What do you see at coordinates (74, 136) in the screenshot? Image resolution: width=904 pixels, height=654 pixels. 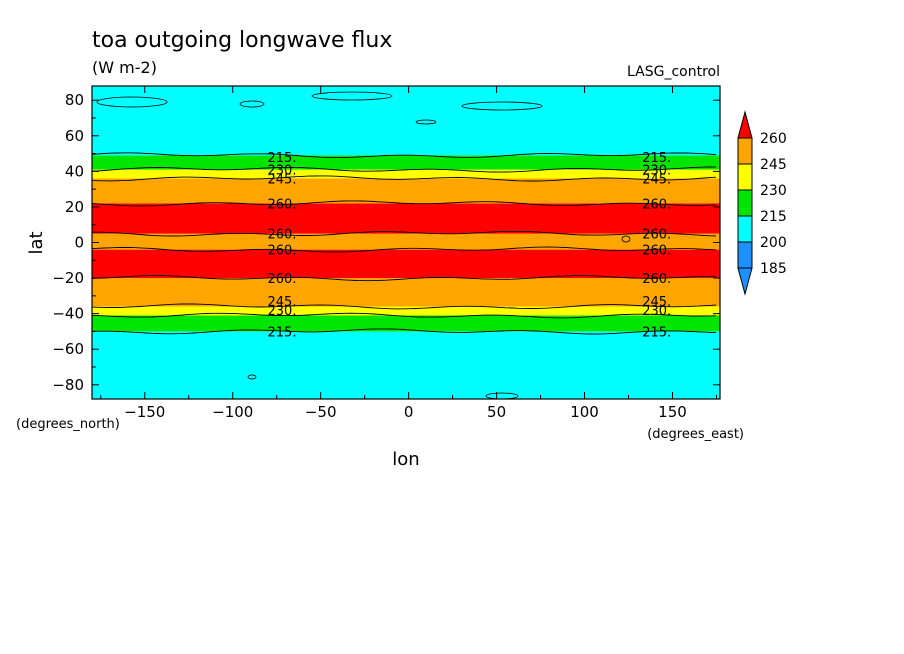 I see `y-tick-label: 60` at bounding box center [74, 136].